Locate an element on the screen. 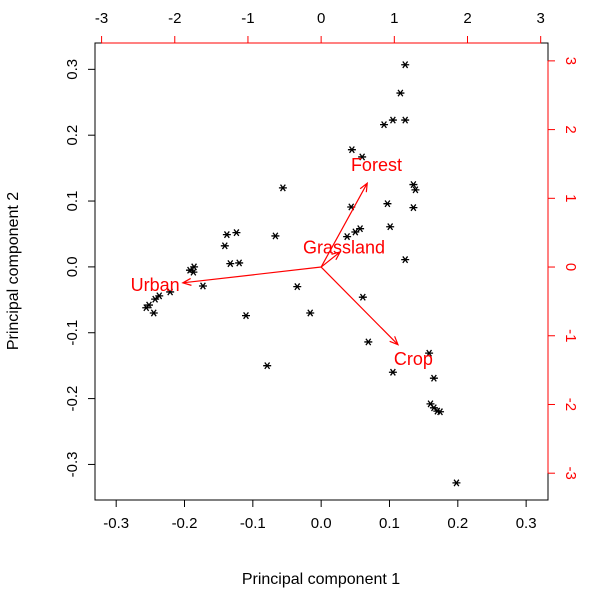 The image size is (596, 600). x-tick-label: 0.3 is located at coordinates (526, 523).